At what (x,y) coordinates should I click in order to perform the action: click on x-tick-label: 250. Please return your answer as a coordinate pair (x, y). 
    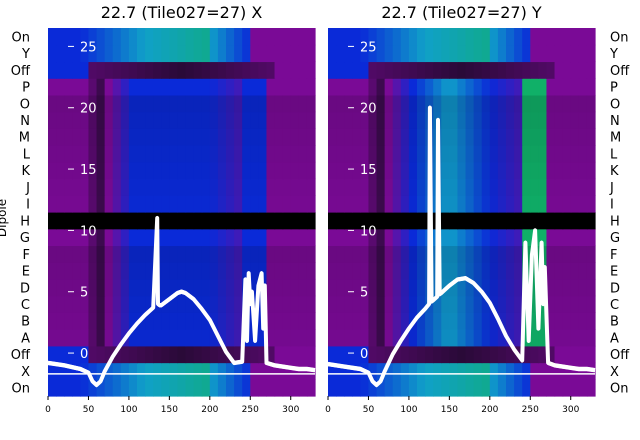
    Looking at the image, I should click on (530, 410).